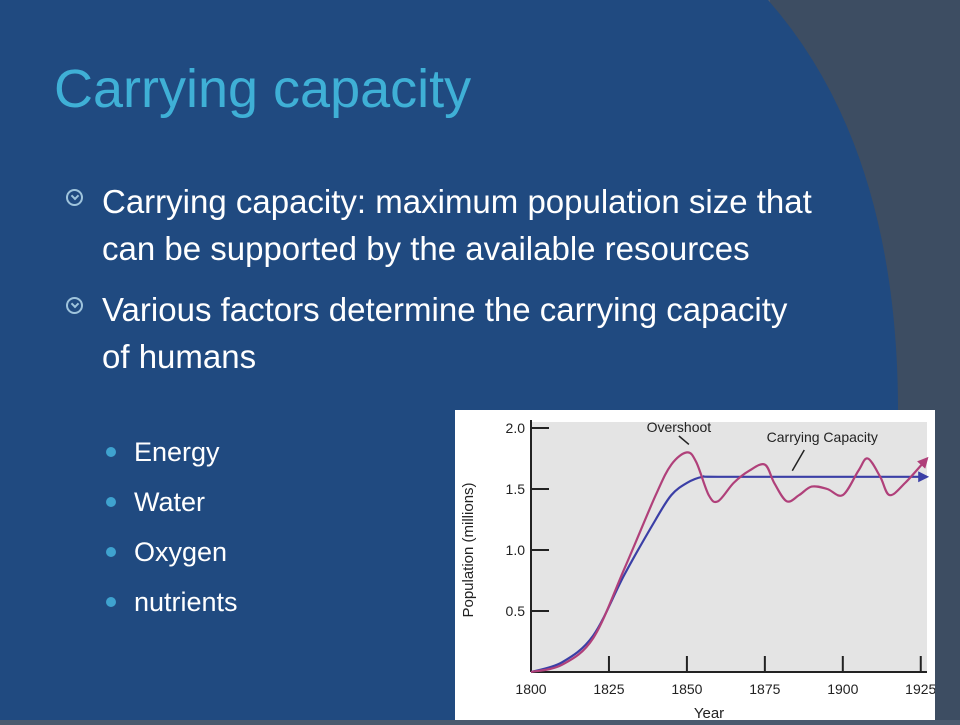 The height and width of the screenshot is (725, 960). I want to click on subbullet-item: Water, so click(171, 507).